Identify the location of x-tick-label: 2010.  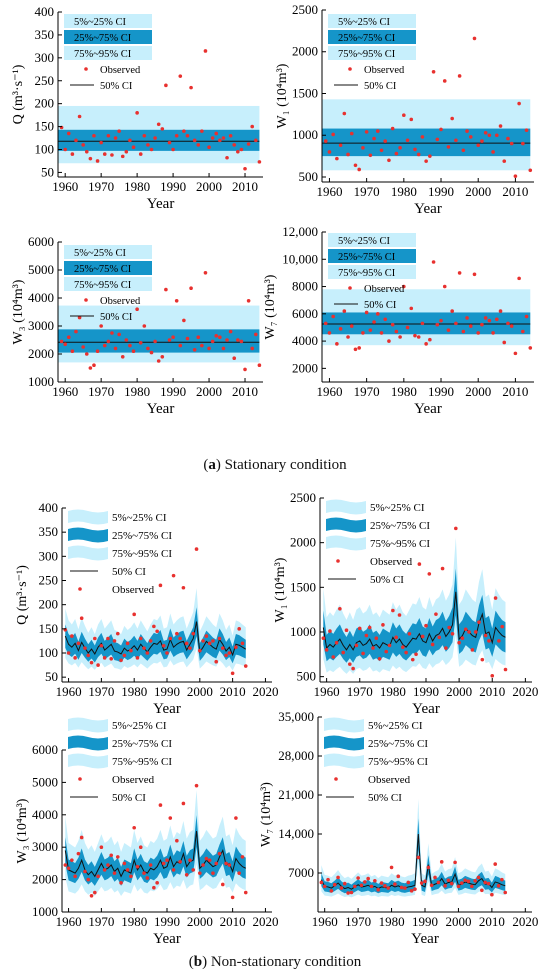
(515, 191).